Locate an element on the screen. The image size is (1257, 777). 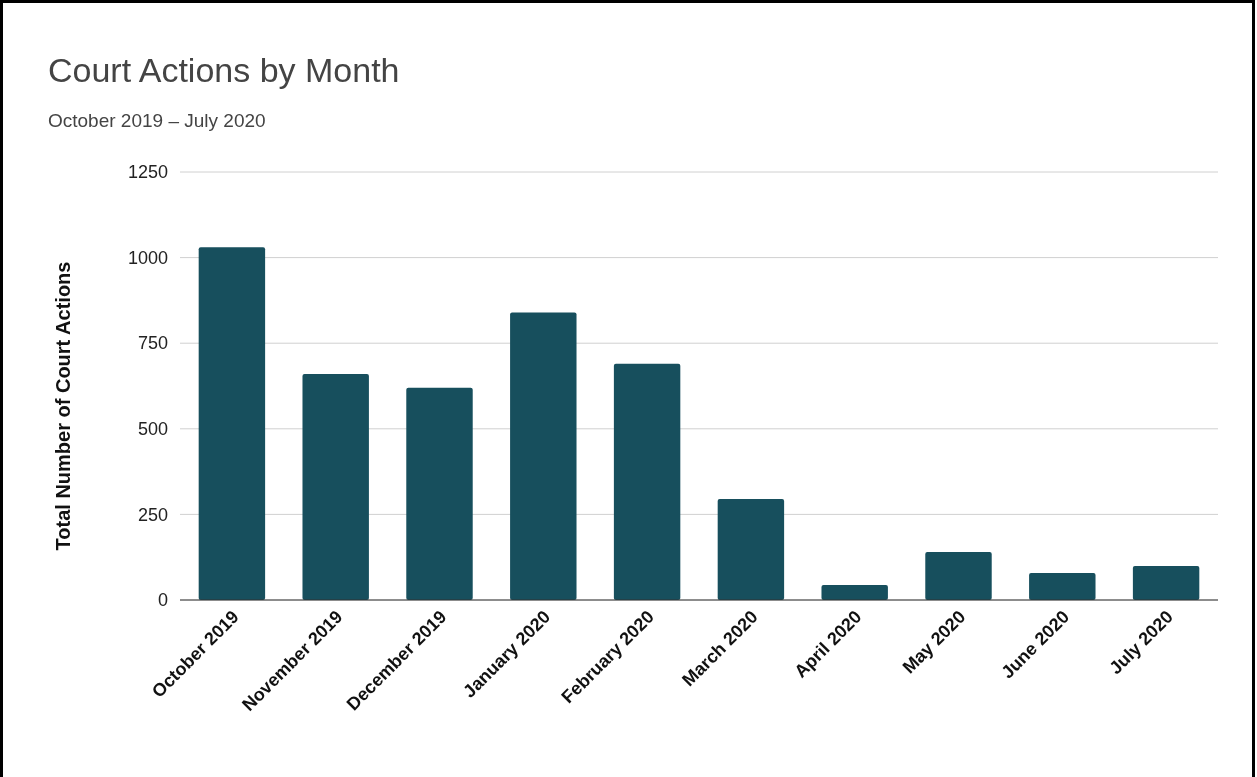
y-tick-label: 0 is located at coordinates (162, 600).